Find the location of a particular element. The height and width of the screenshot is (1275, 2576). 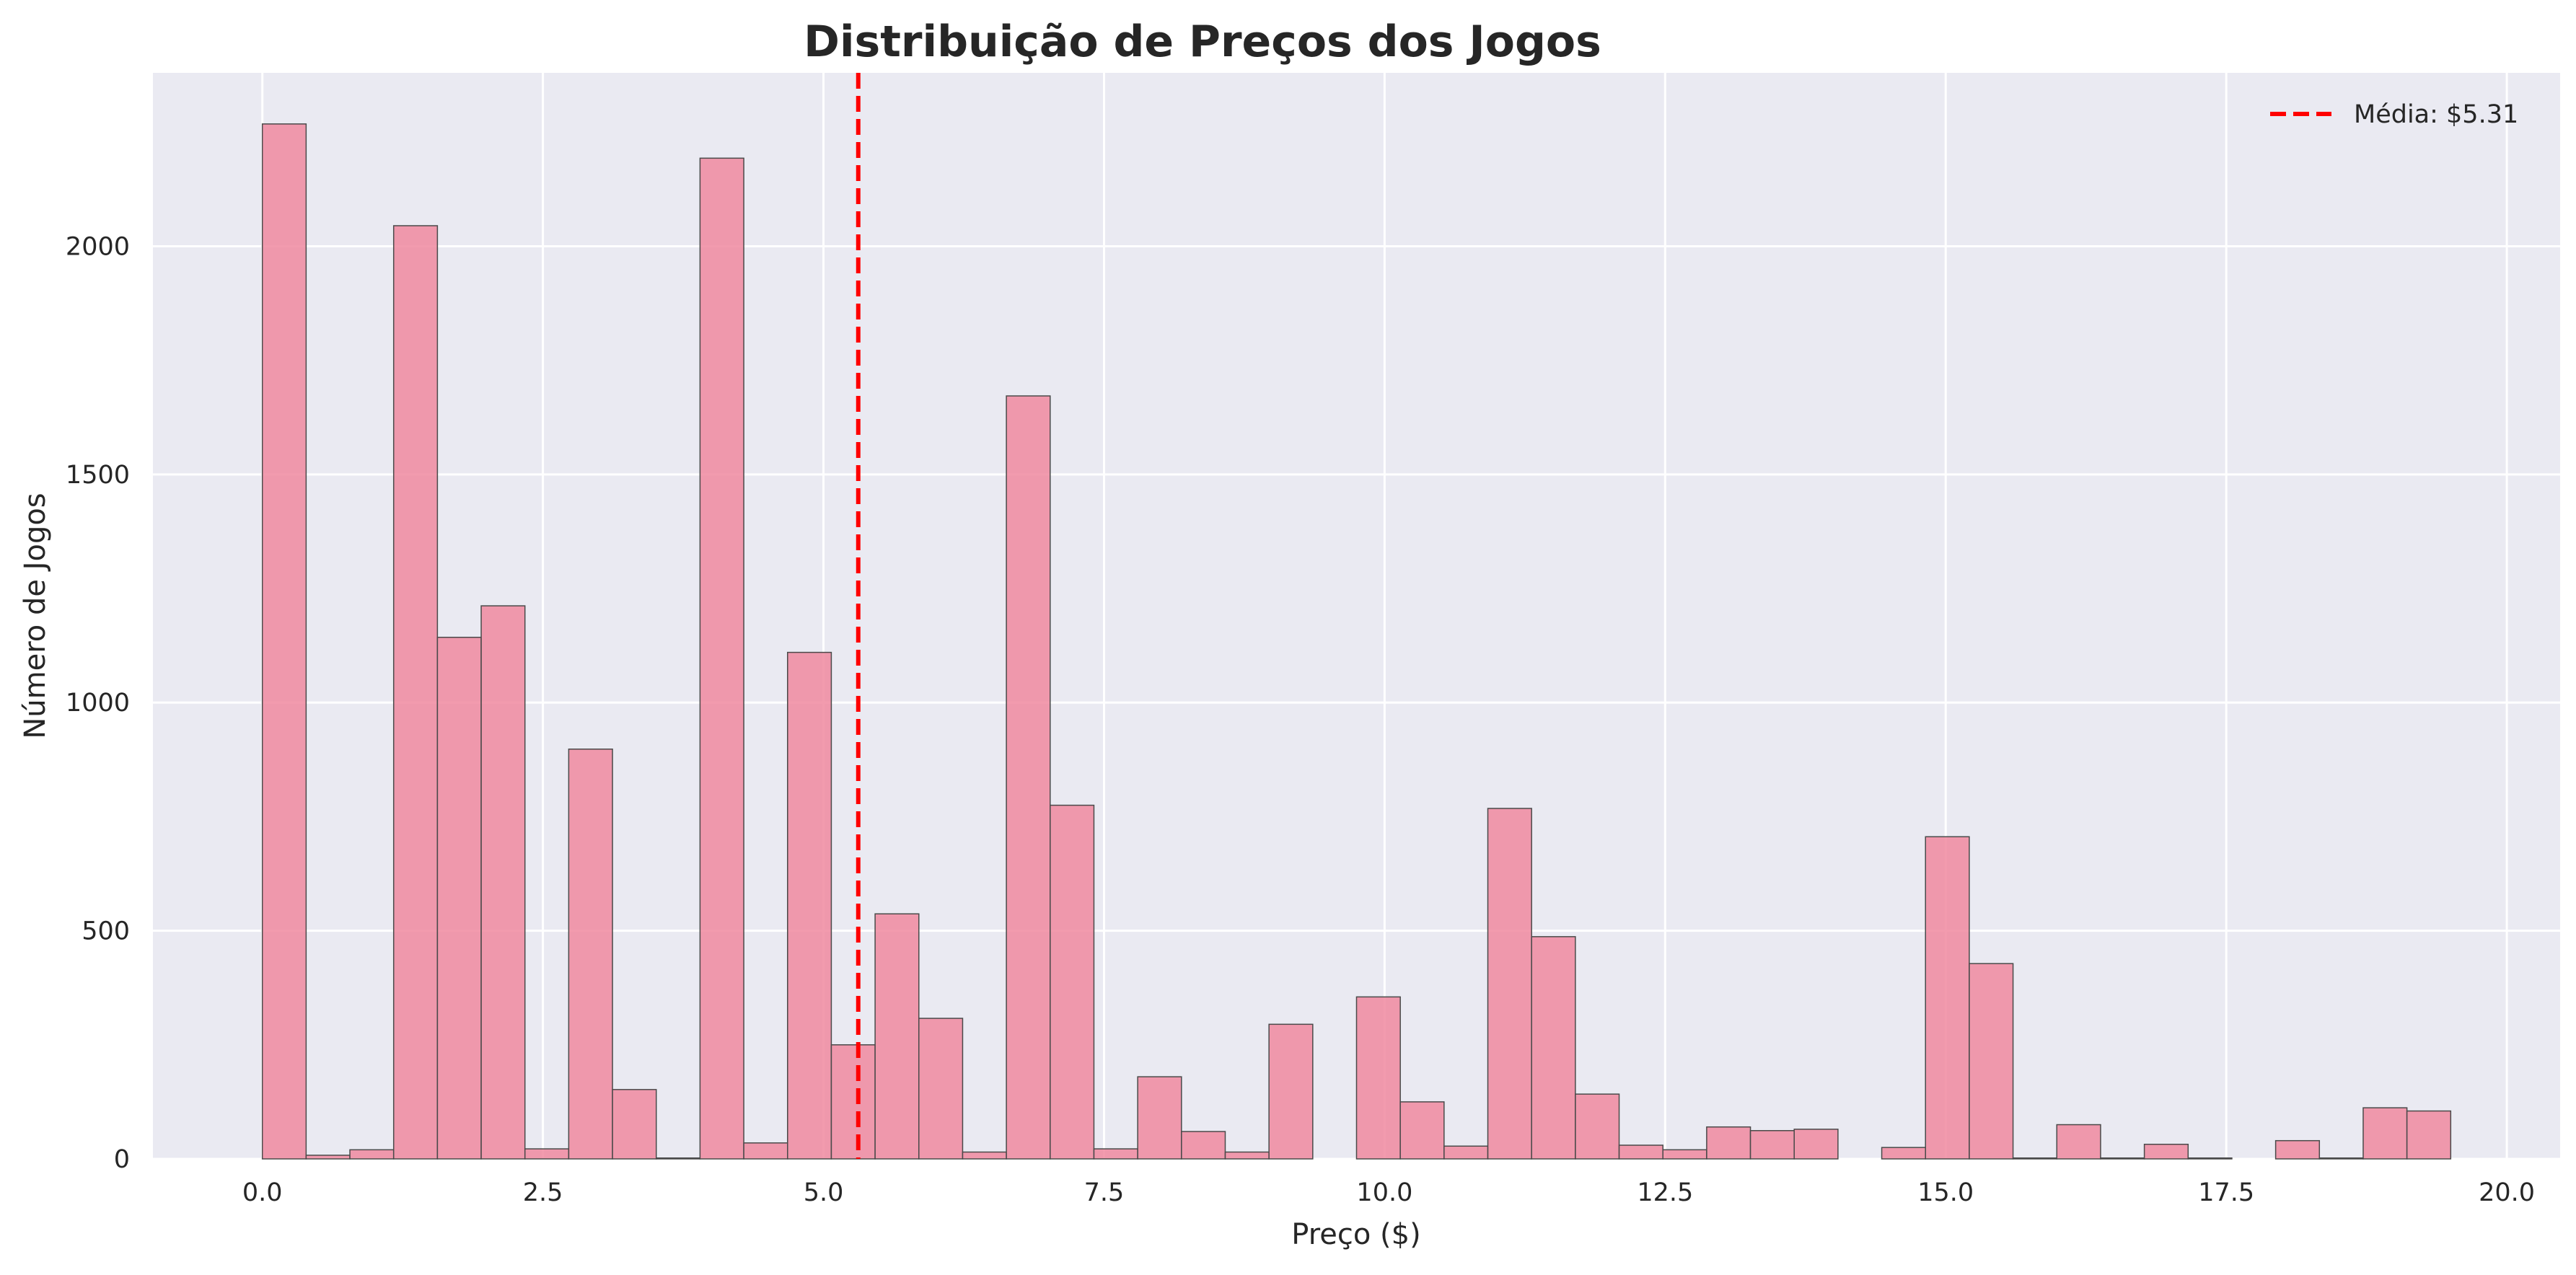

x-tick-label-8: 20.0 is located at coordinates (2507, 1192).